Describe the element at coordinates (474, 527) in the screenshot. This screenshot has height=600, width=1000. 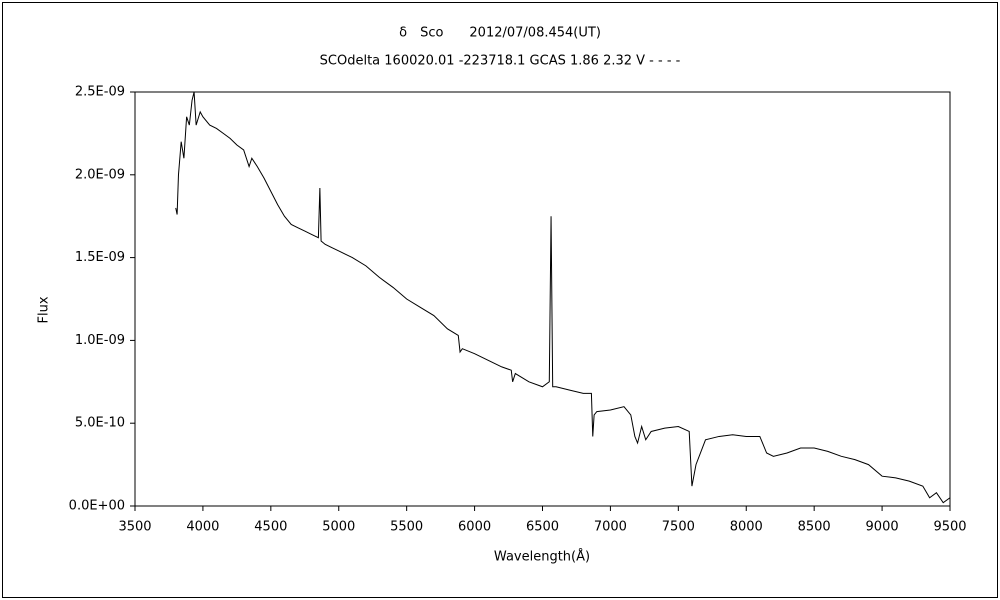
I see `x-tick-label: 6000` at that location.